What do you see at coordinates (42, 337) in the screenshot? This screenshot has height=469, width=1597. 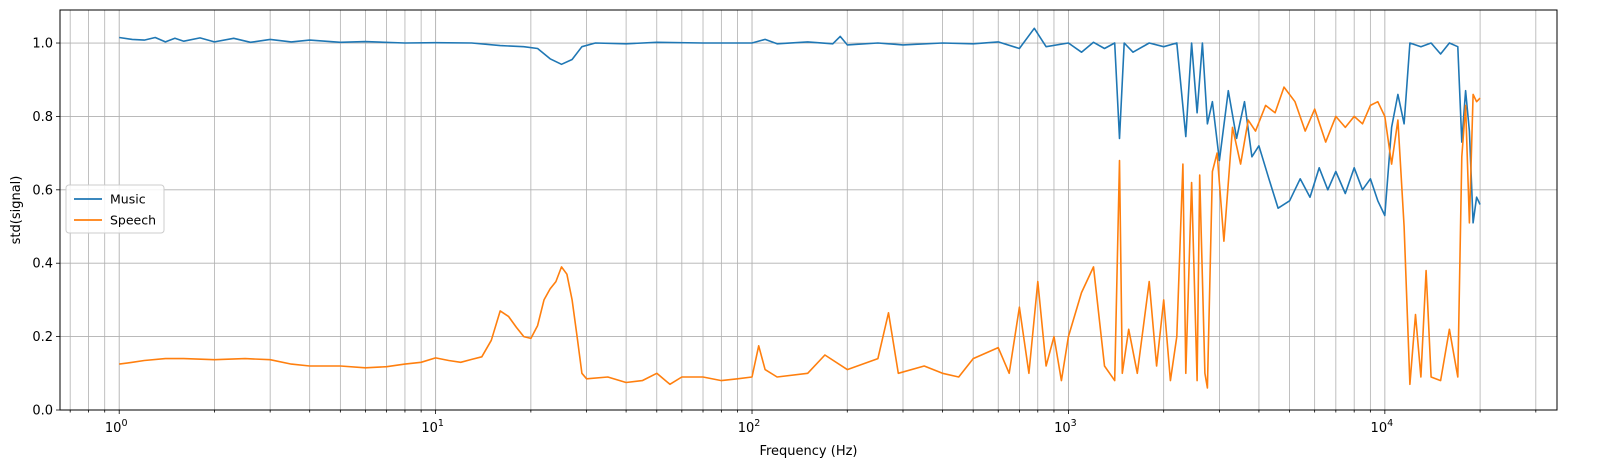 I see `y-tick-label: 0.2` at bounding box center [42, 337].